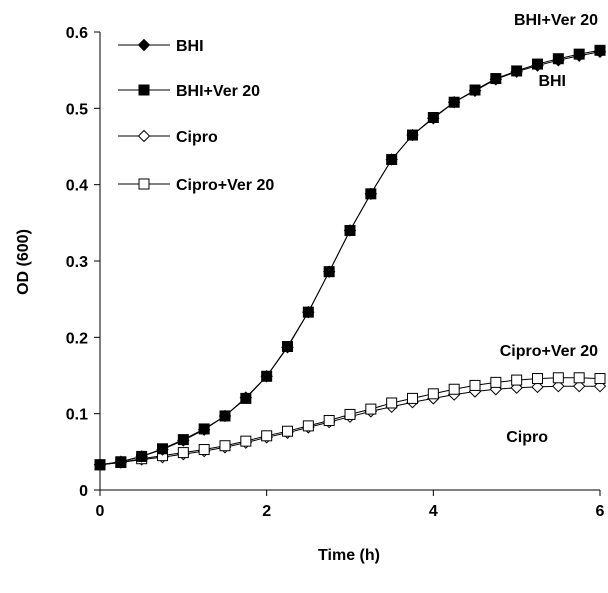 The height and width of the screenshot is (593, 608). Describe the element at coordinates (161, 46) in the screenshot. I see `legend-item-bhi: BHI` at that location.